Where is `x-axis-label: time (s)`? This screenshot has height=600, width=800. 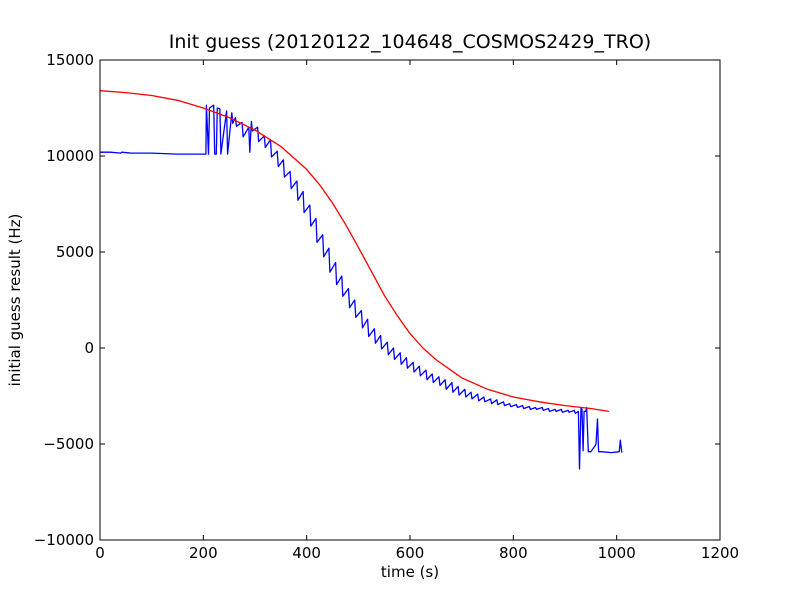 x-axis-label: time (s) is located at coordinates (410, 572).